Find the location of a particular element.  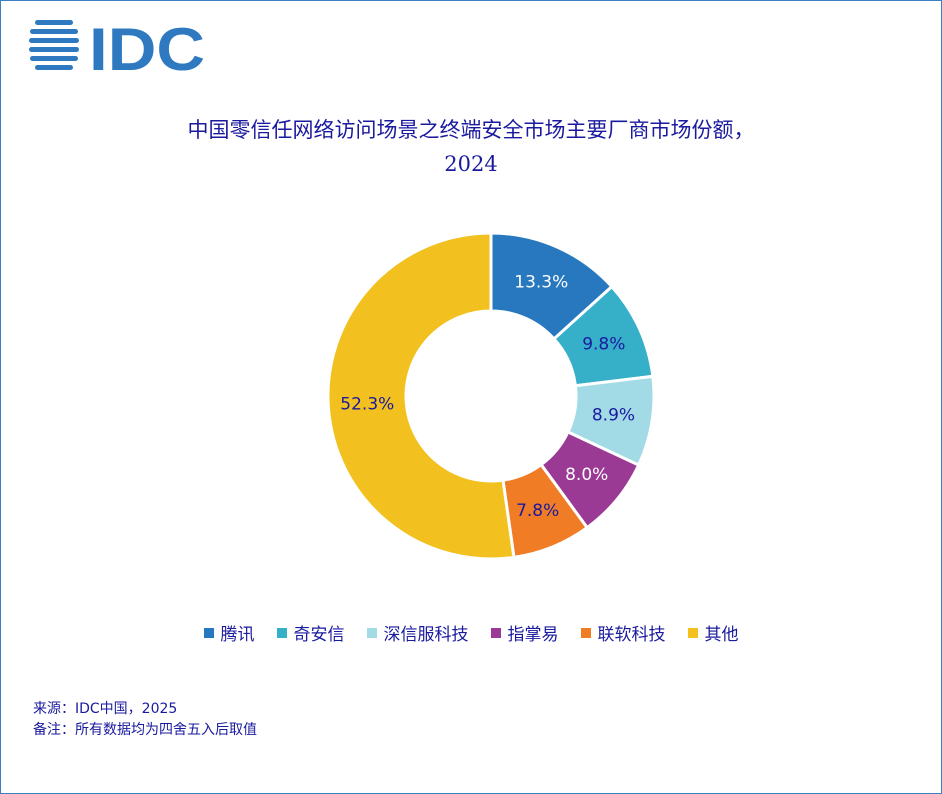

rounding-note: 备注：所有数据均为四舍五入后取值 is located at coordinates (145, 730).